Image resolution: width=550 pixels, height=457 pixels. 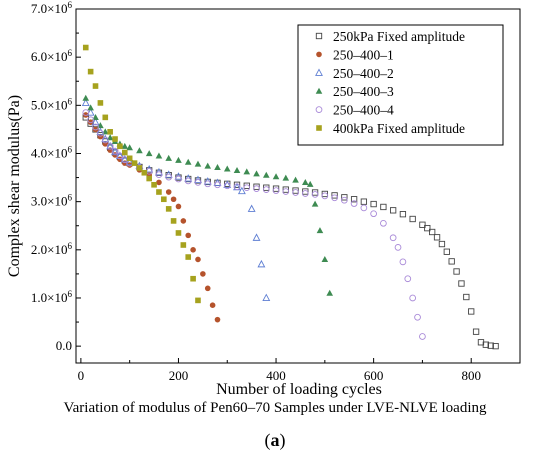 What do you see at coordinates (81, 375) in the screenshot?
I see `x-tick-label: 0` at bounding box center [81, 375].